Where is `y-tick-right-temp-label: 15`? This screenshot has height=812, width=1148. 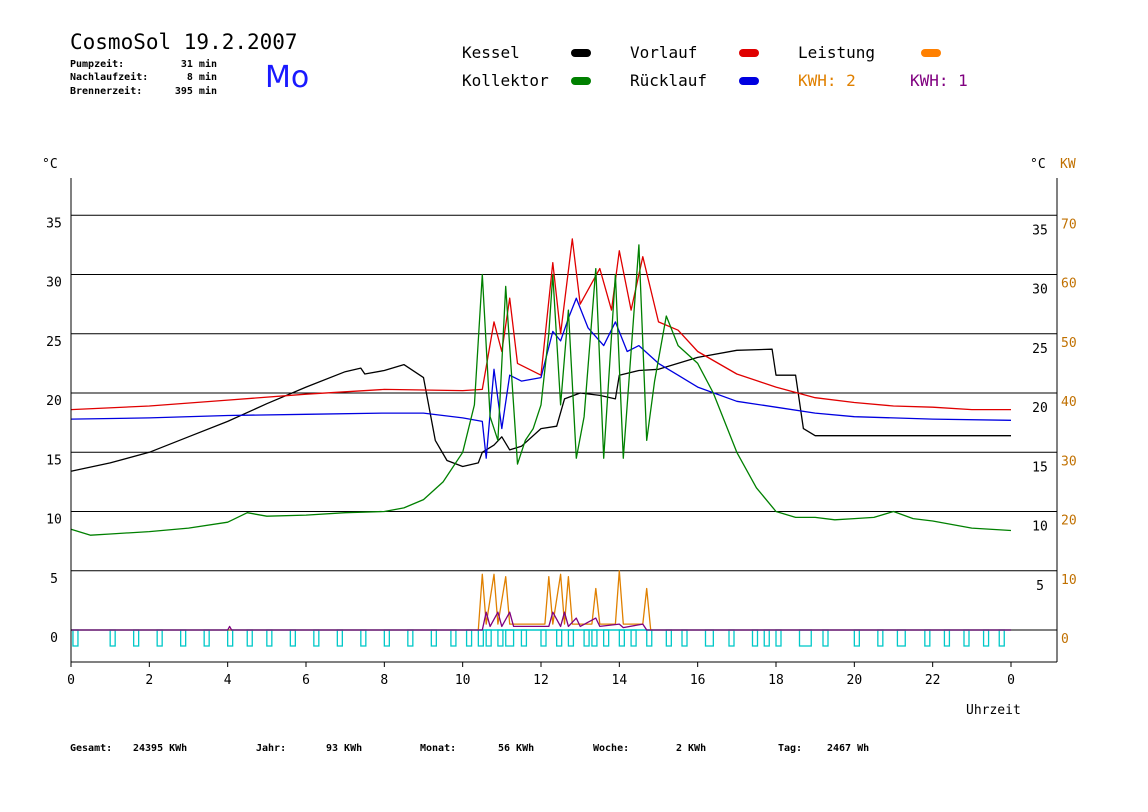 y-tick-right-temp-label: 15 is located at coordinates (1040, 467).